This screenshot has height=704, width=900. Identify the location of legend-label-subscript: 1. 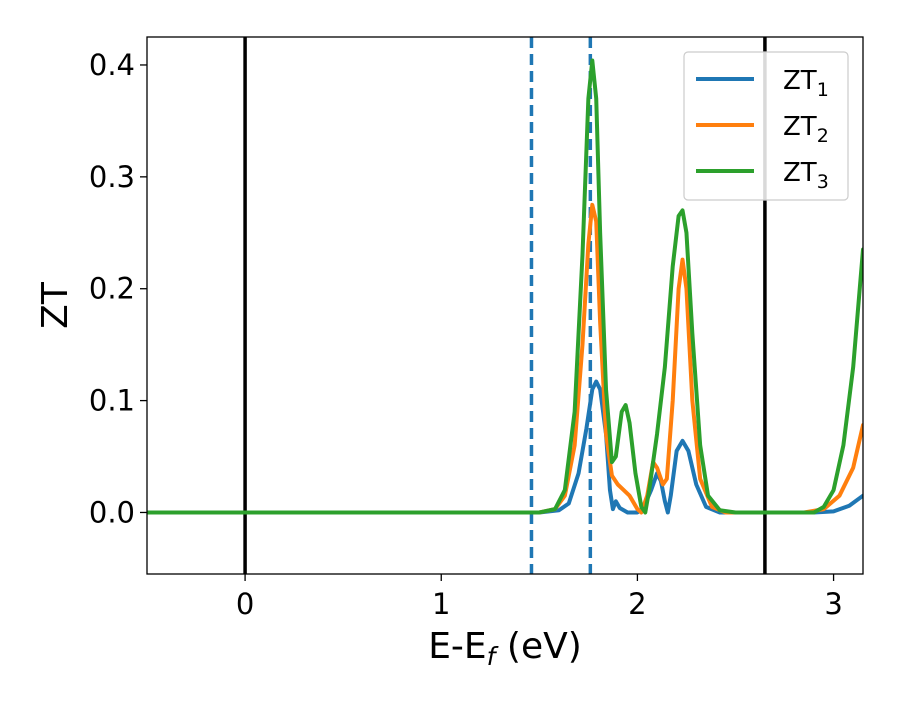
(823, 90).